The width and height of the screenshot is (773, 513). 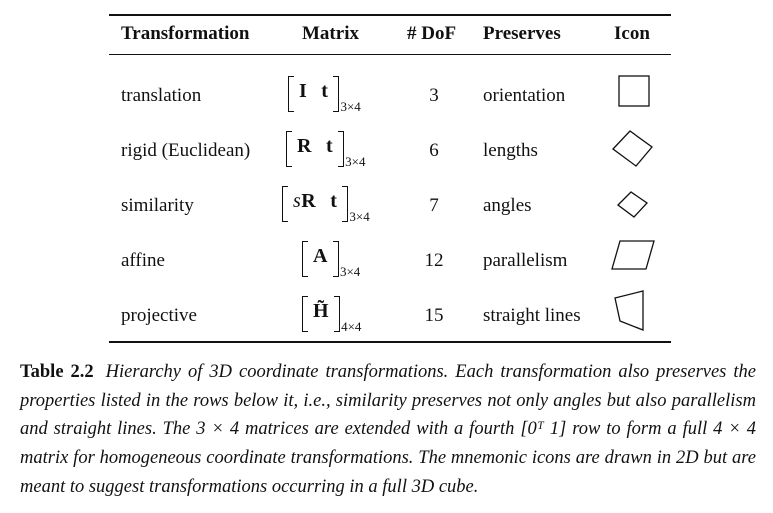 I want to click on table-header-rule, so click(x=390, y=54).